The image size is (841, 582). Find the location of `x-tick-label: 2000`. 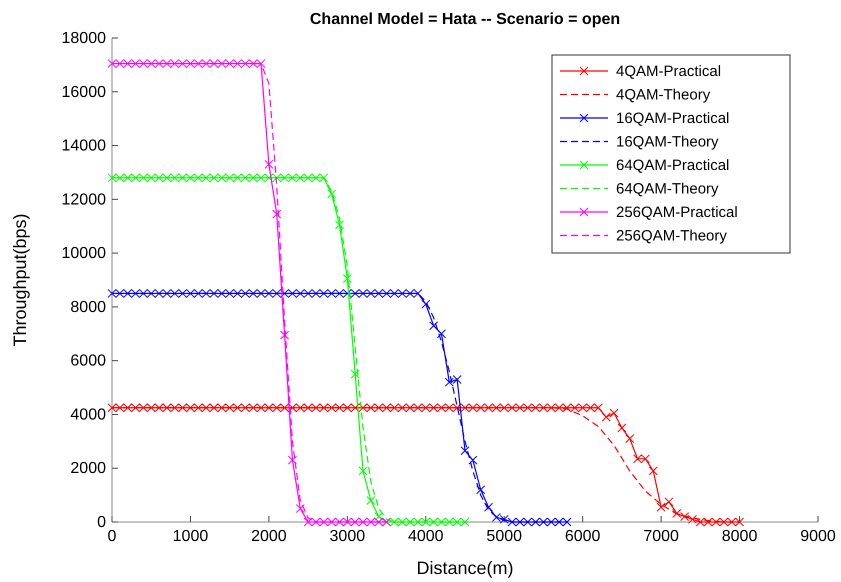

x-tick-label: 2000 is located at coordinates (269, 536).